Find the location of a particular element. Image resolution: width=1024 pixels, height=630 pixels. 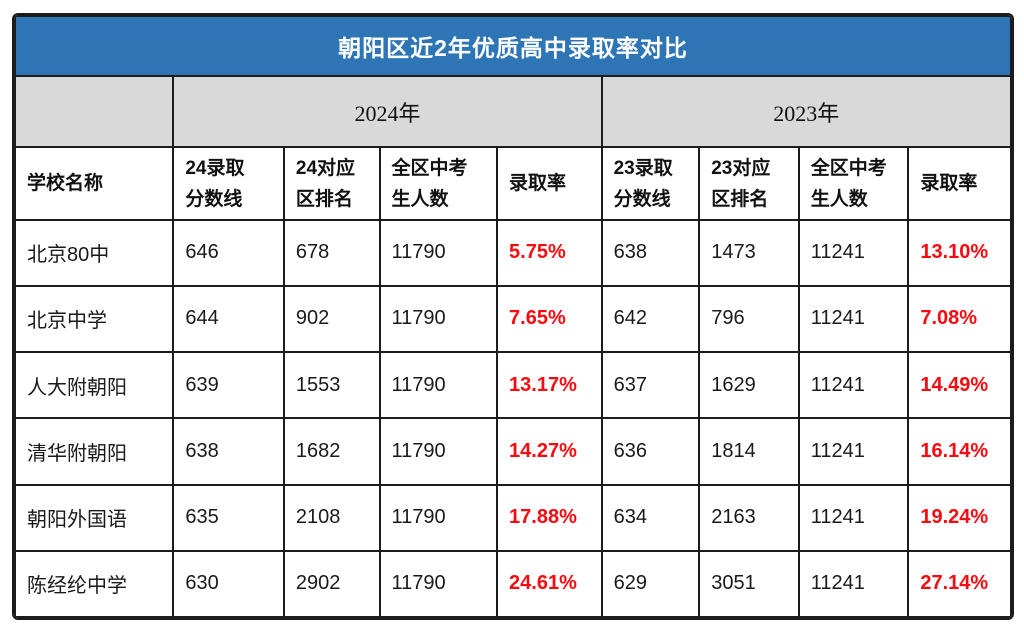

col-header-school: 学校名称 is located at coordinates (94, 183).